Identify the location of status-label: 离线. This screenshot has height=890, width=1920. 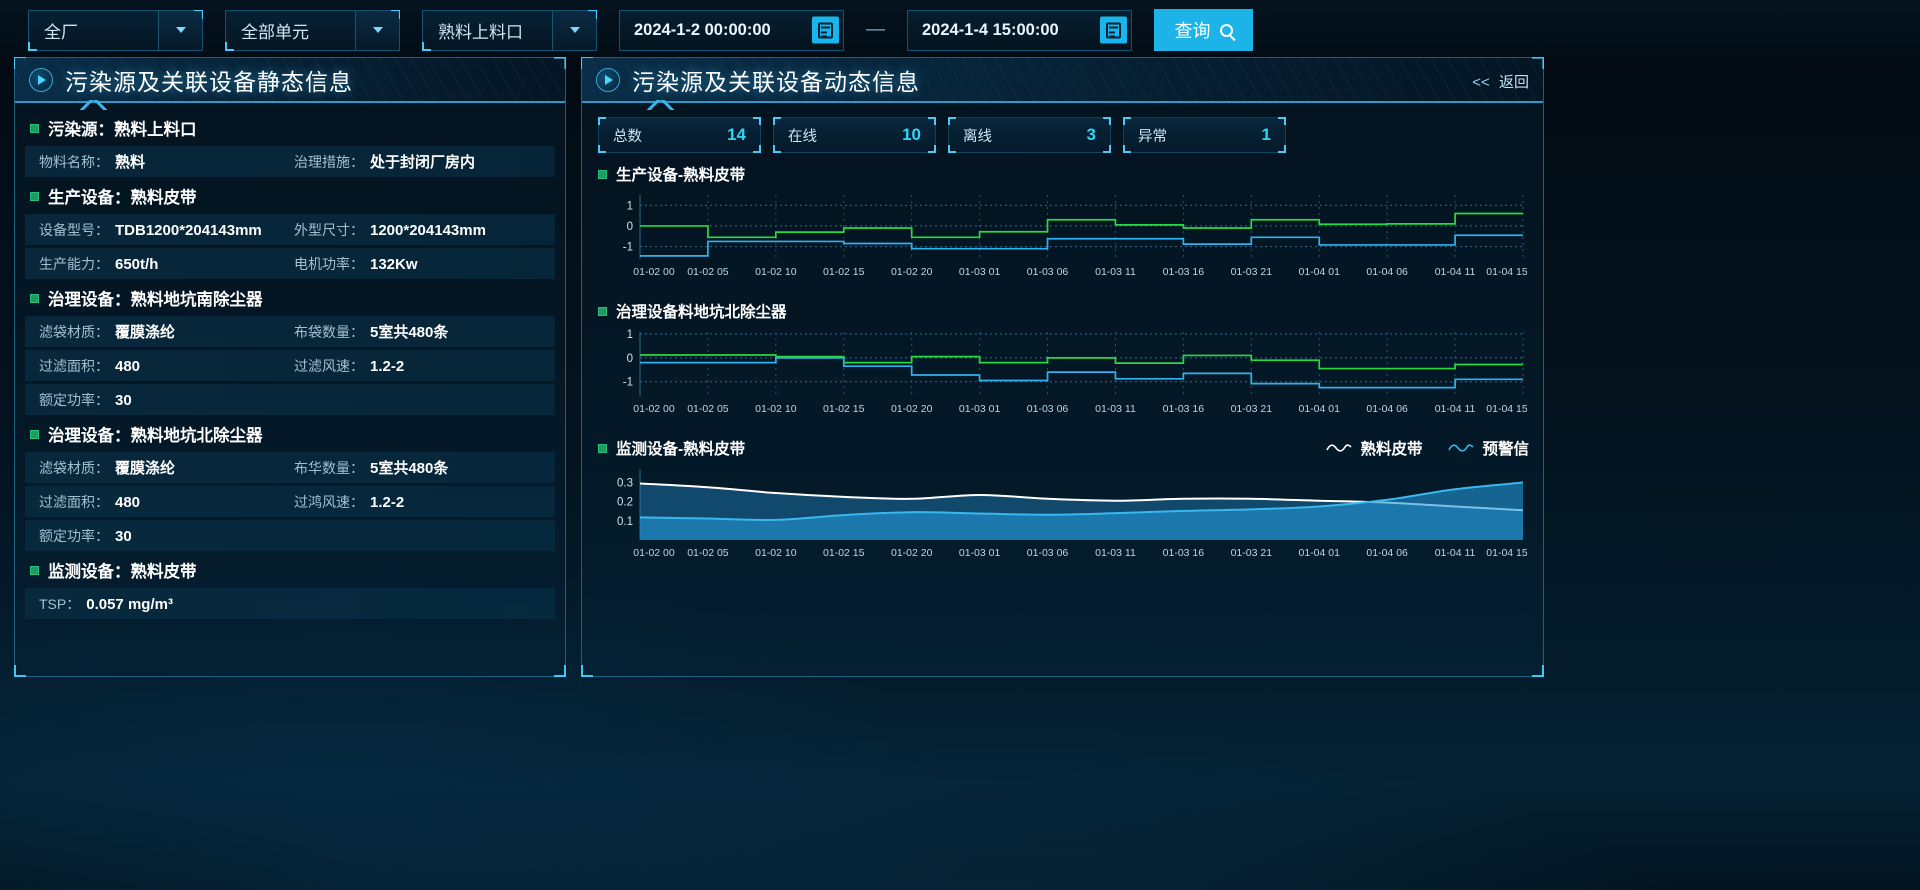
(977, 136).